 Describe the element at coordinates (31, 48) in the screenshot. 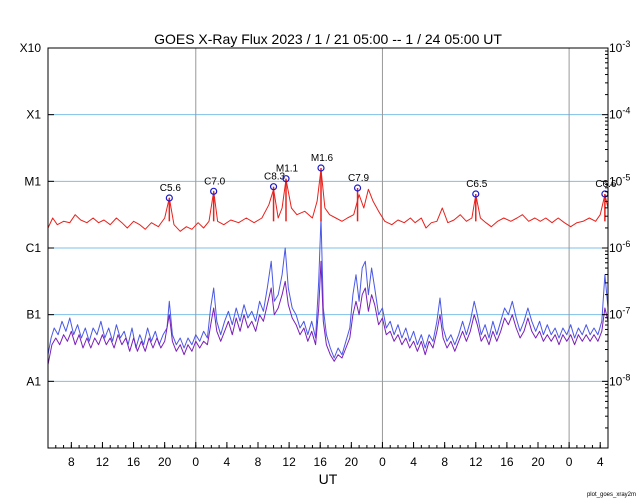

I see `y-class-label: X10` at that location.